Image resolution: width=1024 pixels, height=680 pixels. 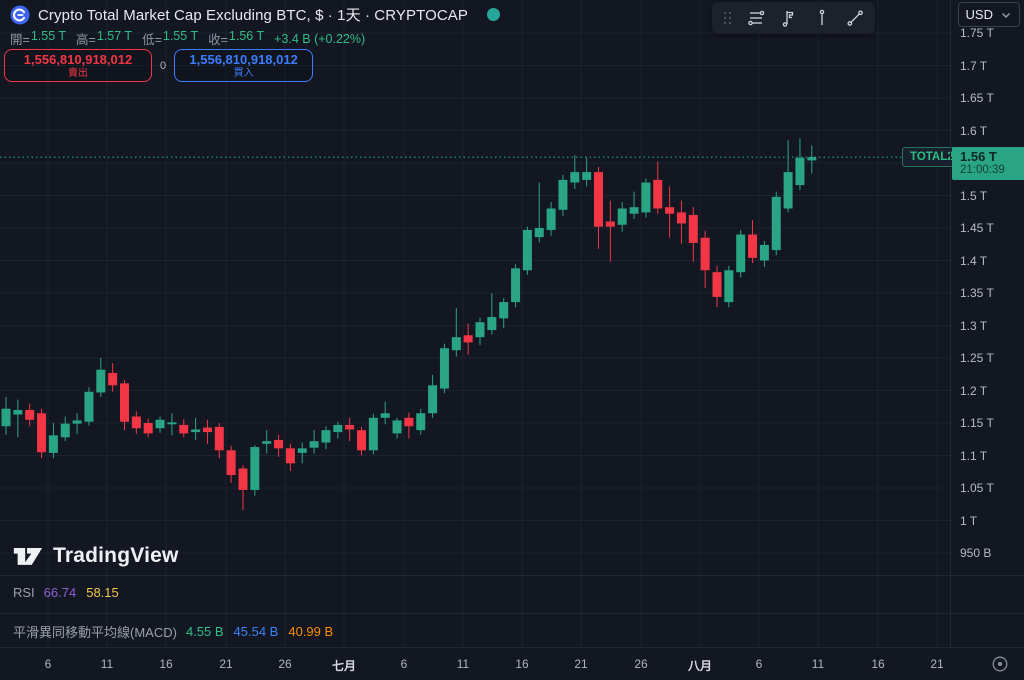 I want to click on price-axis-label: 1.15 T, so click(x=977, y=423).